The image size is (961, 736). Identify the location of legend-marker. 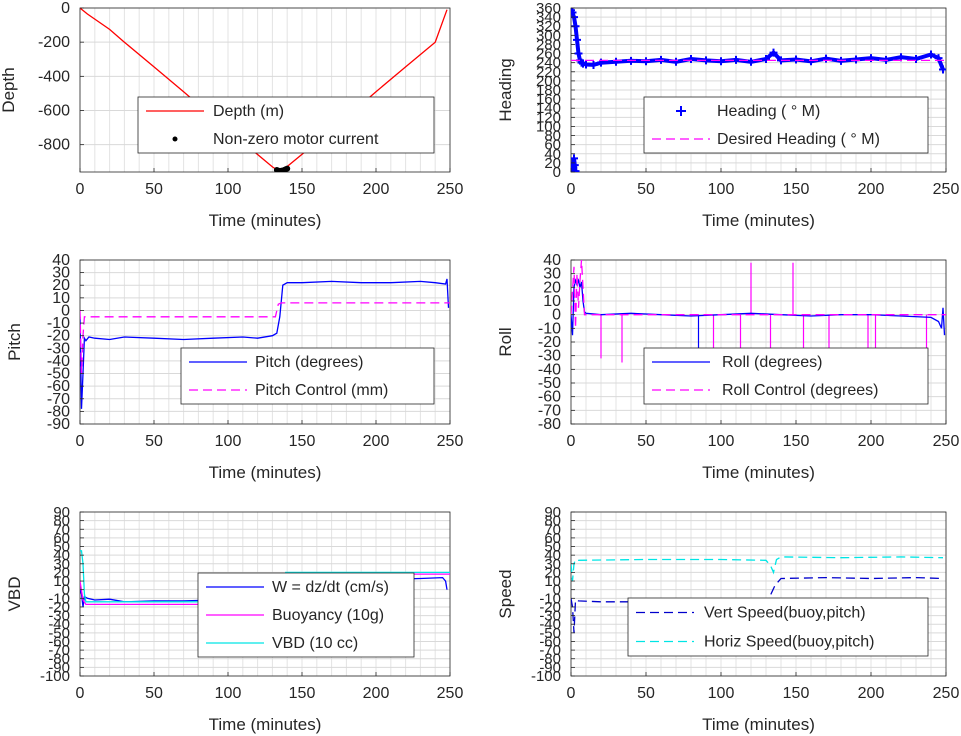
(175, 139).